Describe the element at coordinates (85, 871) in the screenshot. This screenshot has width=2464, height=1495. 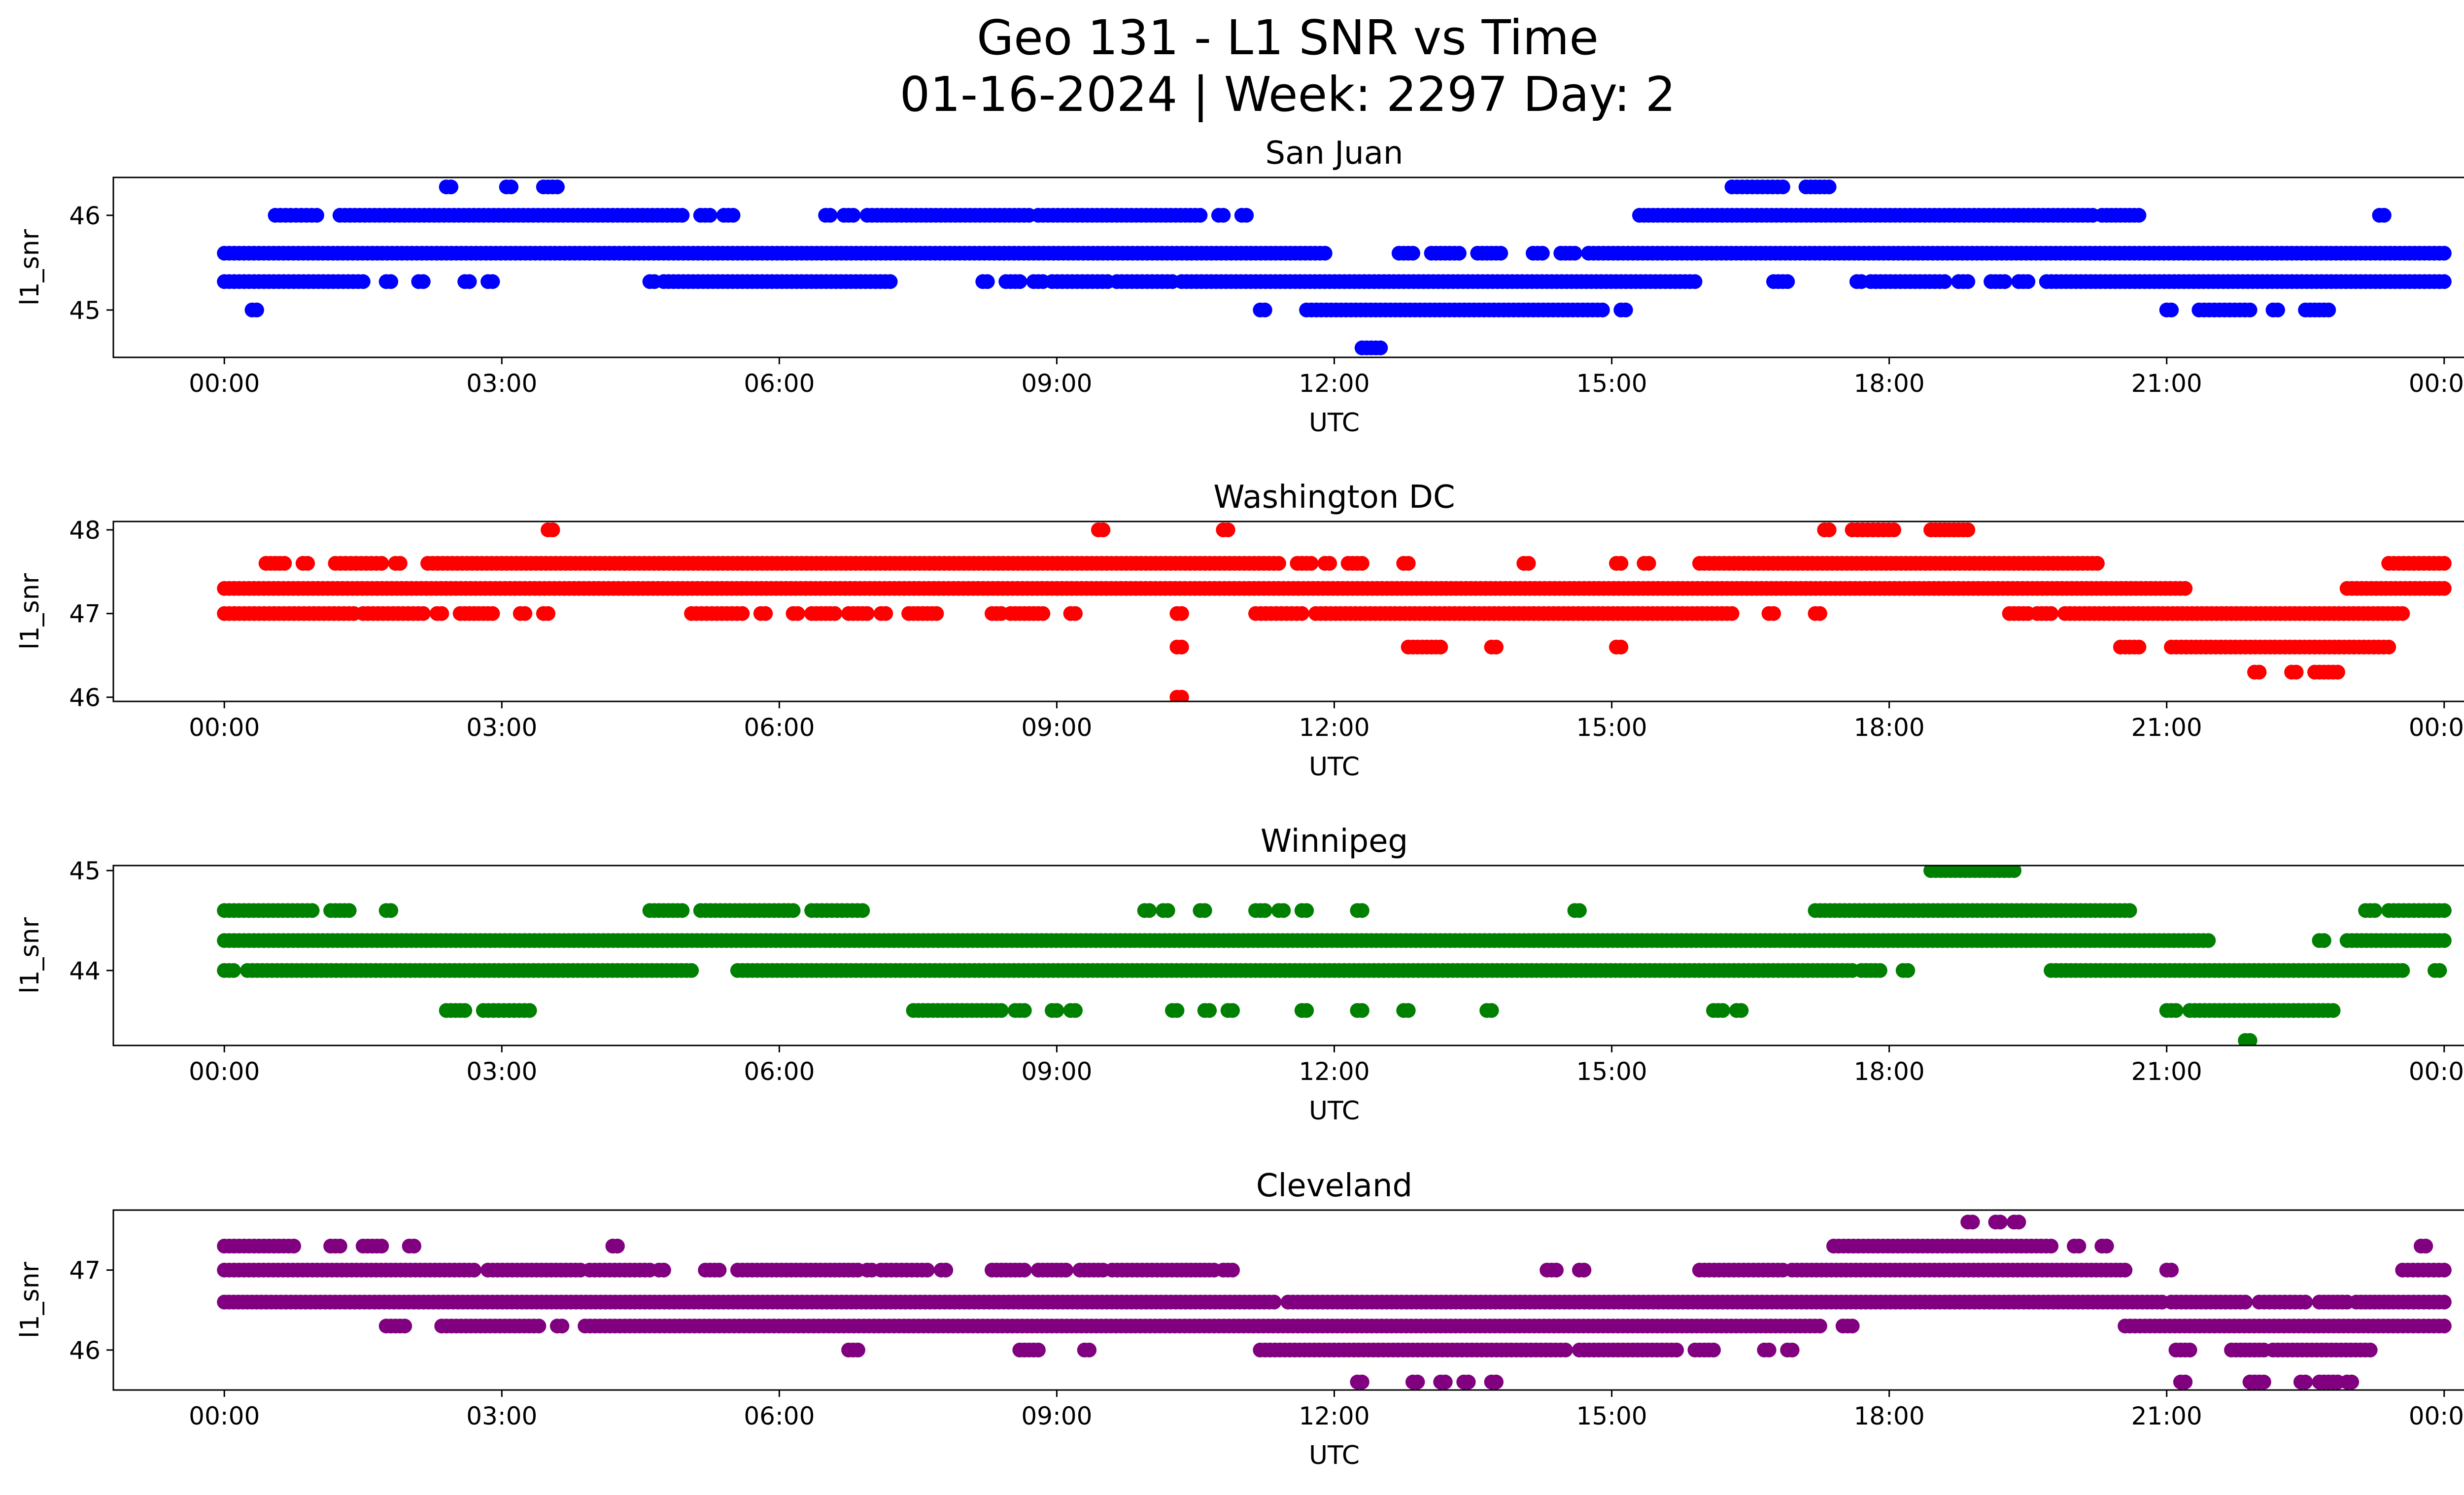
I see `y-tick-label: 45` at that location.